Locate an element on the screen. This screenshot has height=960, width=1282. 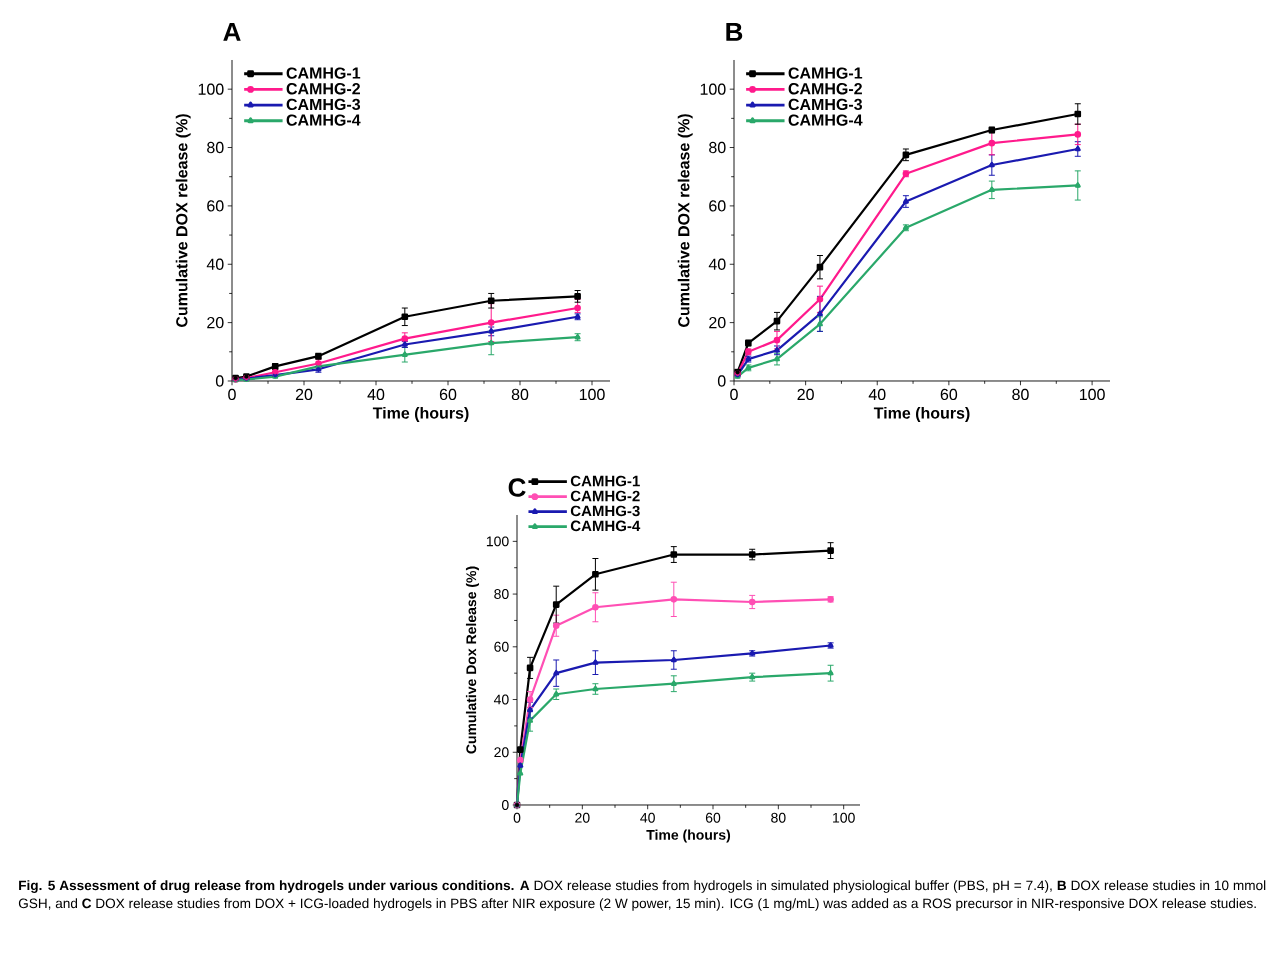
text: Fig. 5 Assessment of drug release from hydrogels under various conditions. A DOX release studies from hydrogels in simulated physiological buffer (PBS, pH = 7.4), B DOX release studies in 10 mmol GSH, and C DOX release studies from DOX + ICG-loaded hydrogels in PBS after NIR exposure (2 W power, 15 min). ICG (1 mg/mL) was added as a ROS precursor in NIR-responsive DOX release studies. is located at coordinates (642, 895).